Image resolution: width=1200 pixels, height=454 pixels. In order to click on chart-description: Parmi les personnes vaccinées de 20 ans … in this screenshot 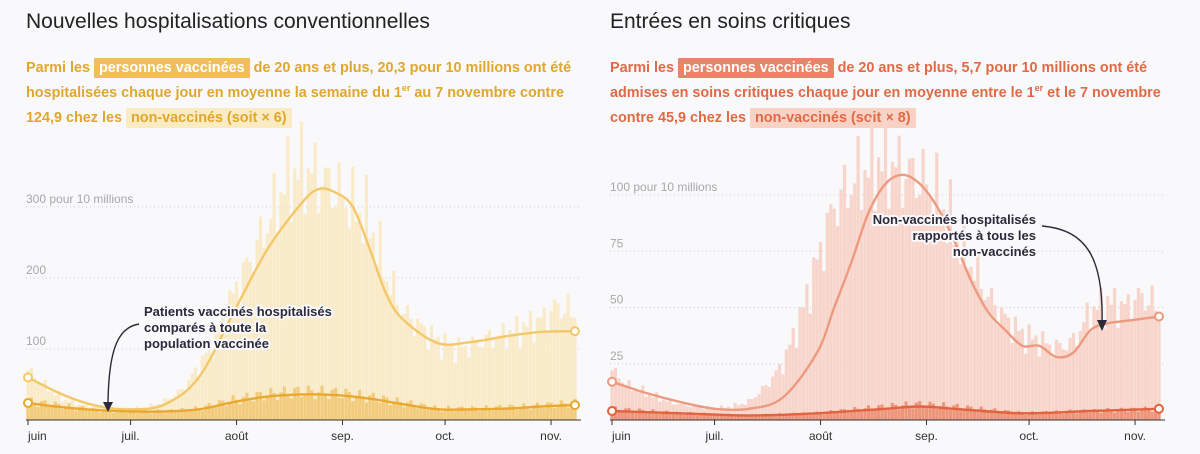, I will do `click(306, 93)`.